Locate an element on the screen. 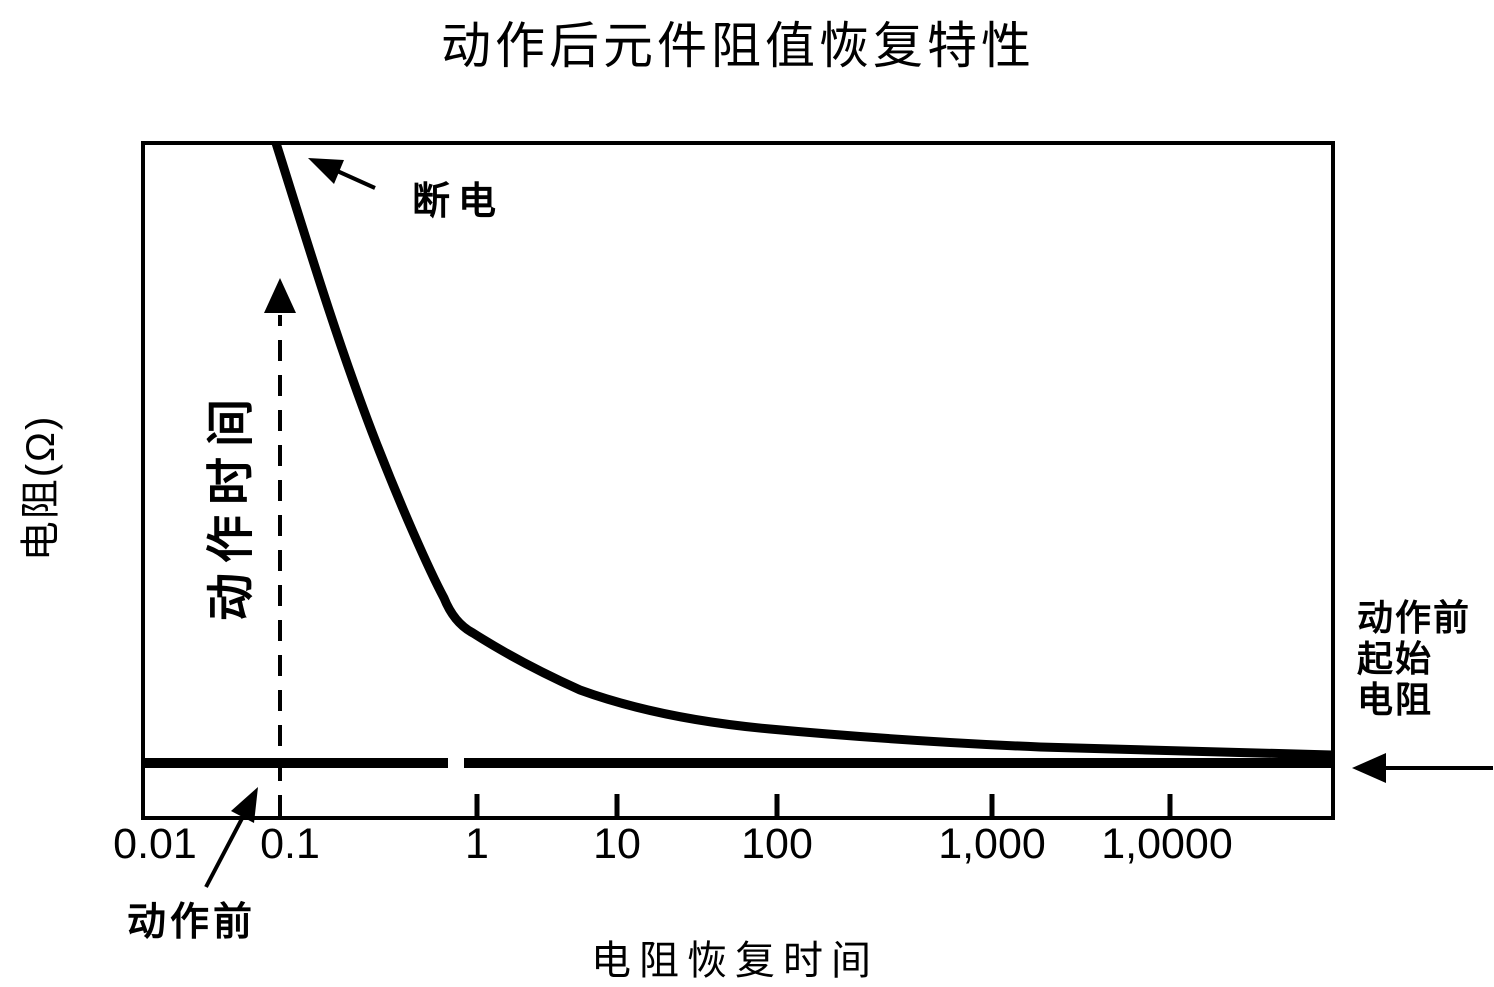 The width and height of the screenshot is (1494, 987). x-tick-label-1000: 1,000 is located at coordinates (992, 844).